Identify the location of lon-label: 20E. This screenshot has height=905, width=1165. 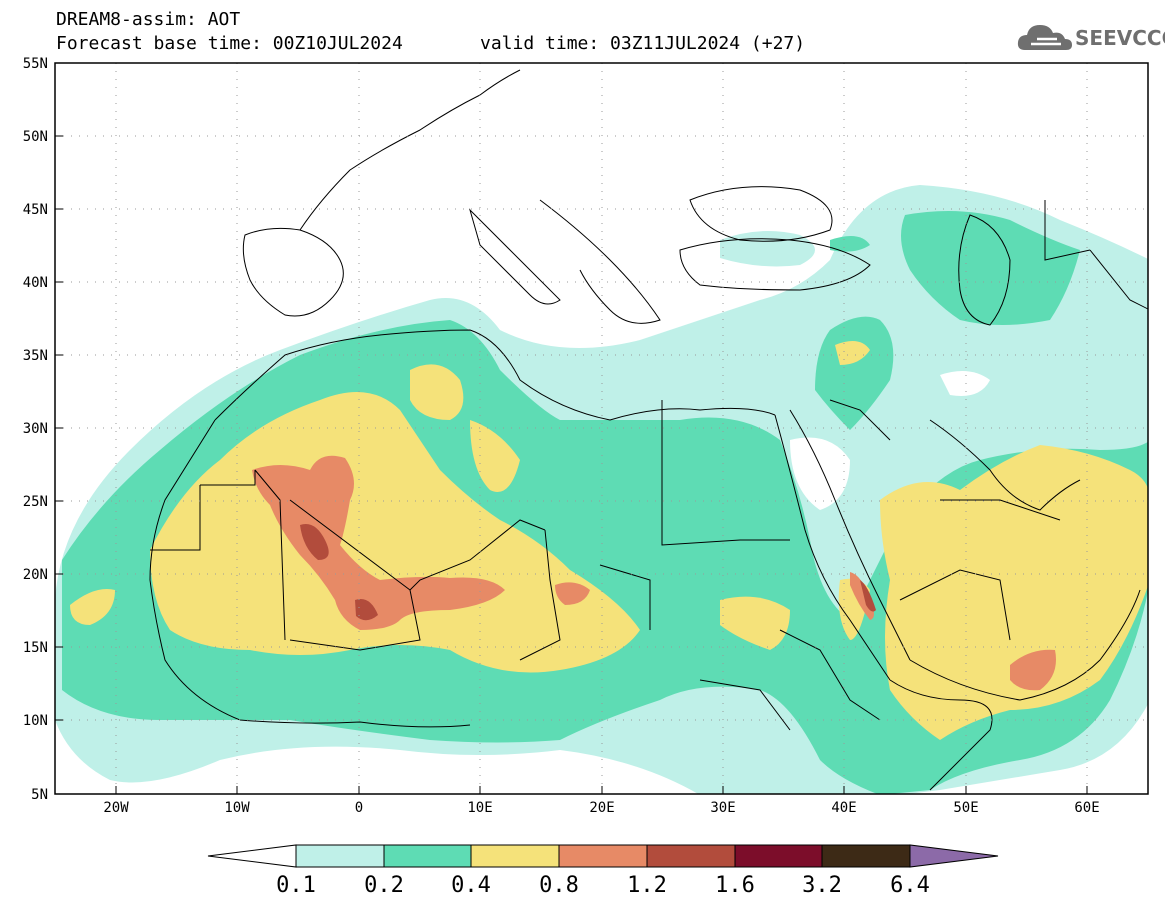
(601, 808).